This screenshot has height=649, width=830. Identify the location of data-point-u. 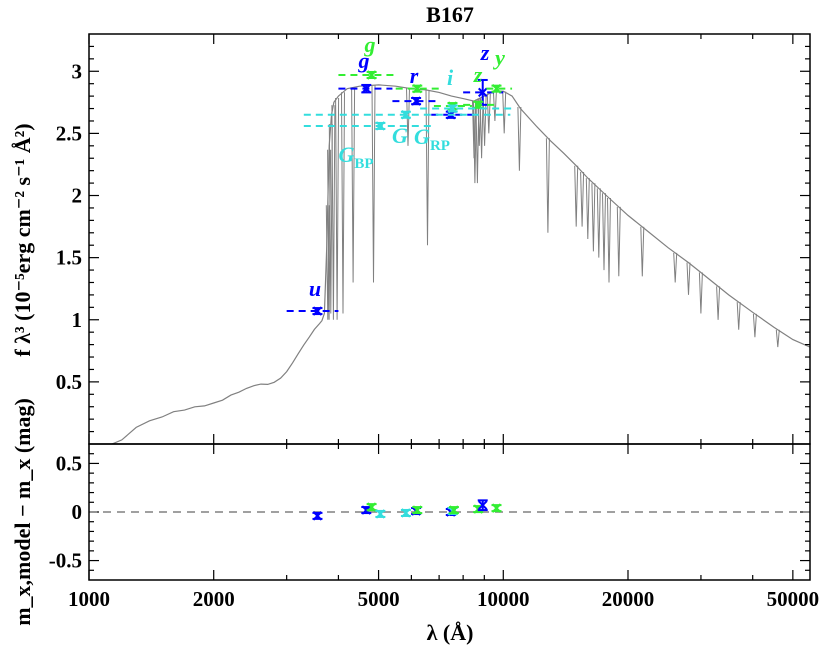
(317, 311).